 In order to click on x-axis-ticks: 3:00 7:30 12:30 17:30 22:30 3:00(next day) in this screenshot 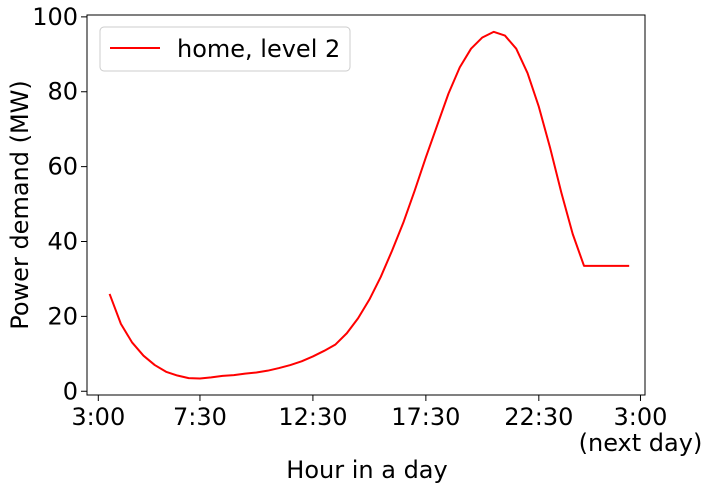, I will do `click(386, 426)`.